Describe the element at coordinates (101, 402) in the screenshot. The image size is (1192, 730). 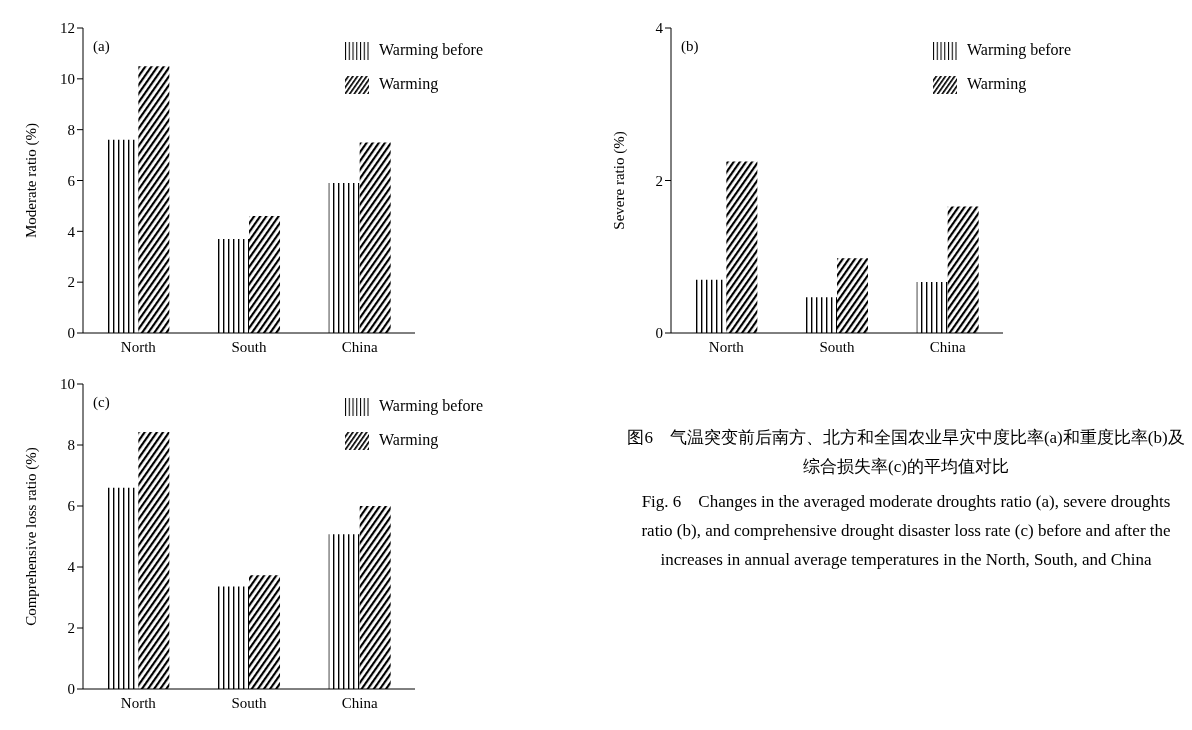
I see `annotation: (c)` at that location.